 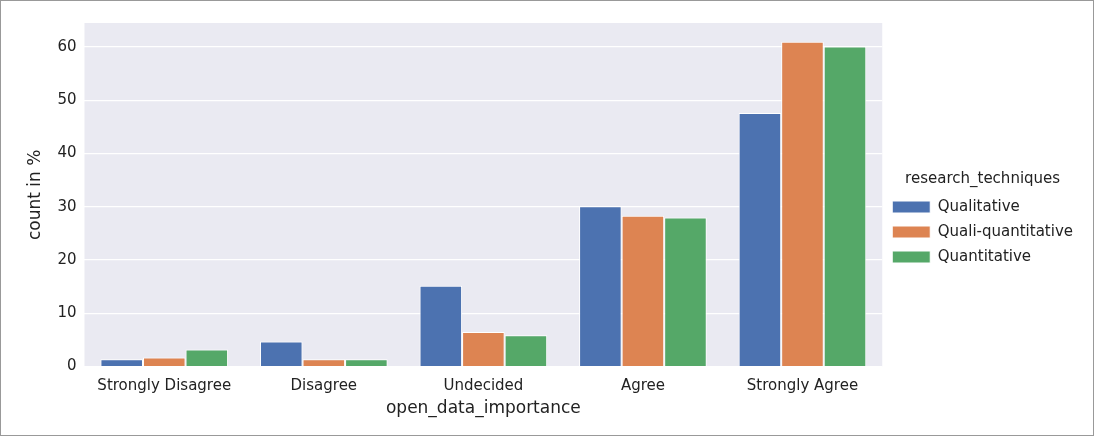 What do you see at coordinates (1005, 230) in the screenshot?
I see `legend-label: Quali-quantitative` at bounding box center [1005, 230].